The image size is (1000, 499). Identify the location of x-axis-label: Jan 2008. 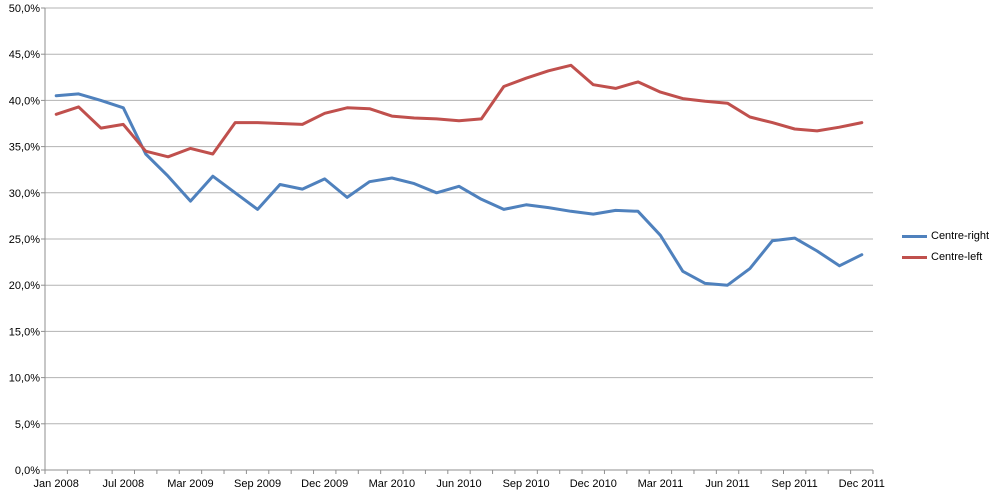
(56, 484).